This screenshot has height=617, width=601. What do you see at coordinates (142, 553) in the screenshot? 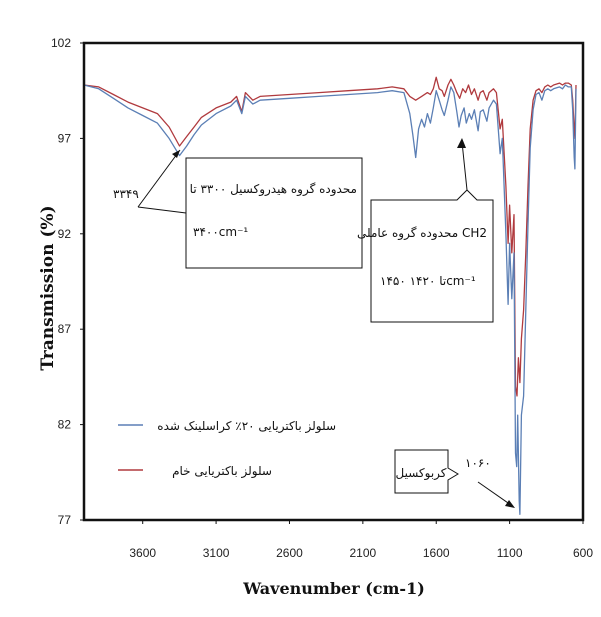
I see `x-tick-label: 3600` at bounding box center [142, 553].